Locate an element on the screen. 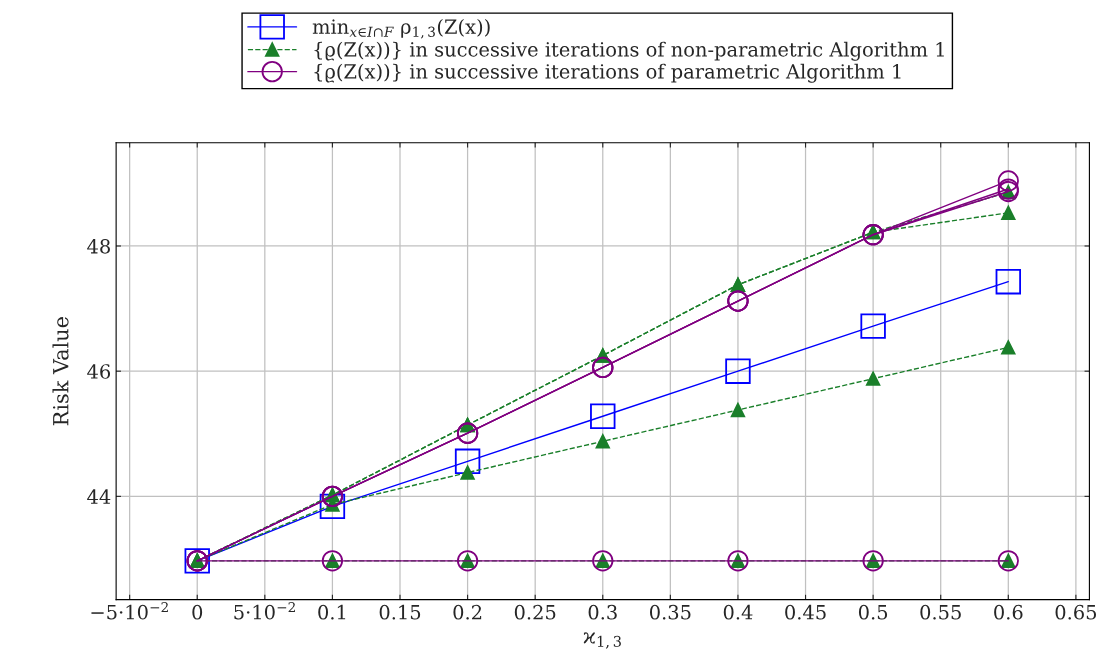 The image size is (1106, 670). x-tick-label: 0.45 is located at coordinates (805, 612).